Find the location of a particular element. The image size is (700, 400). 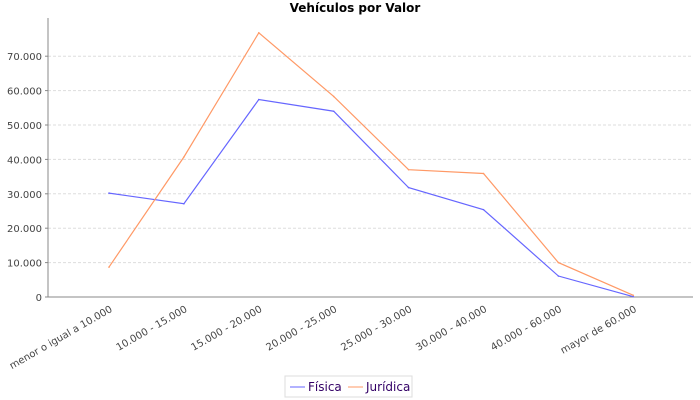

x-tick-label: menor o igual a 10.000 is located at coordinates (61, 338).